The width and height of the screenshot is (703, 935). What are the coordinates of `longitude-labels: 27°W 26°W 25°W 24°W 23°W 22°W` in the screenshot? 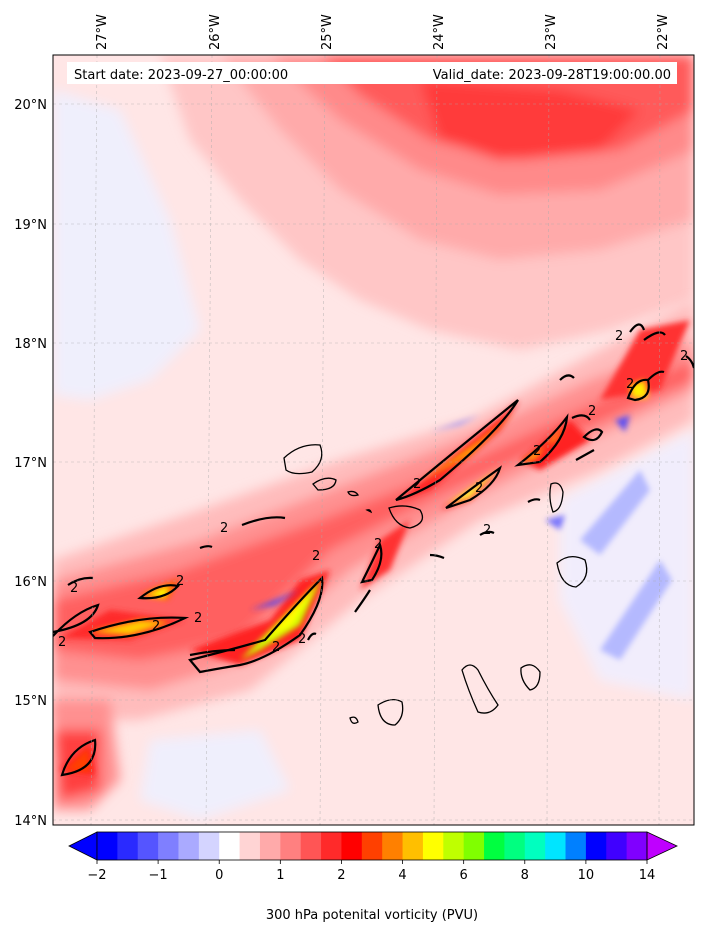 It's located at (383, 32).